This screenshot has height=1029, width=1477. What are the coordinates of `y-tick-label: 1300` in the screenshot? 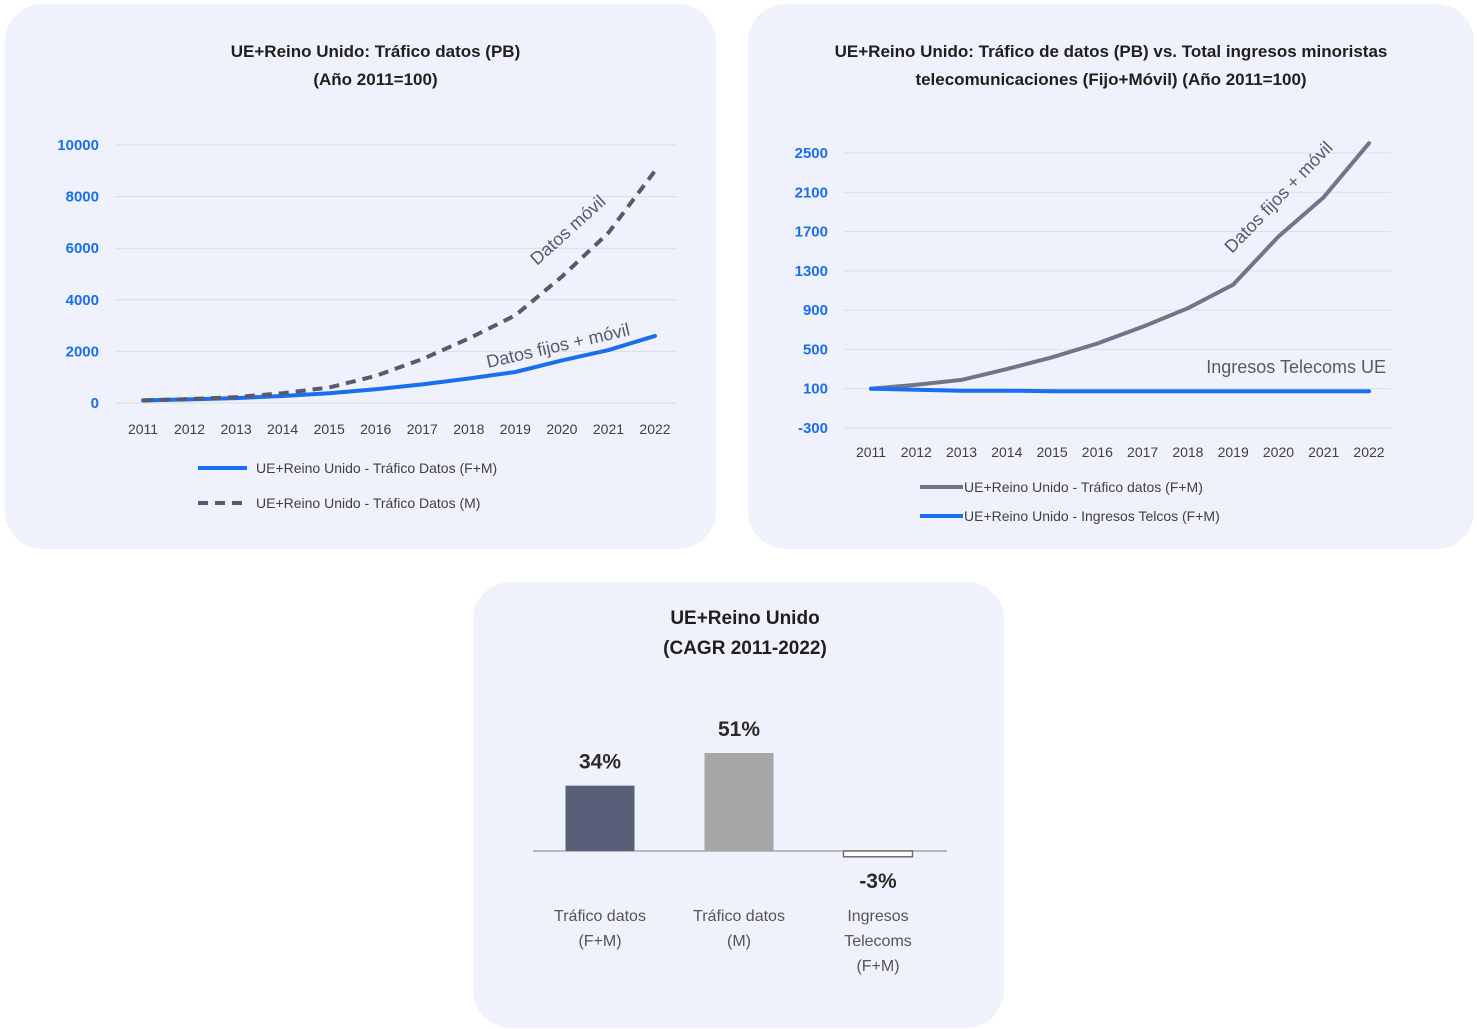 It's located at (811, 271).